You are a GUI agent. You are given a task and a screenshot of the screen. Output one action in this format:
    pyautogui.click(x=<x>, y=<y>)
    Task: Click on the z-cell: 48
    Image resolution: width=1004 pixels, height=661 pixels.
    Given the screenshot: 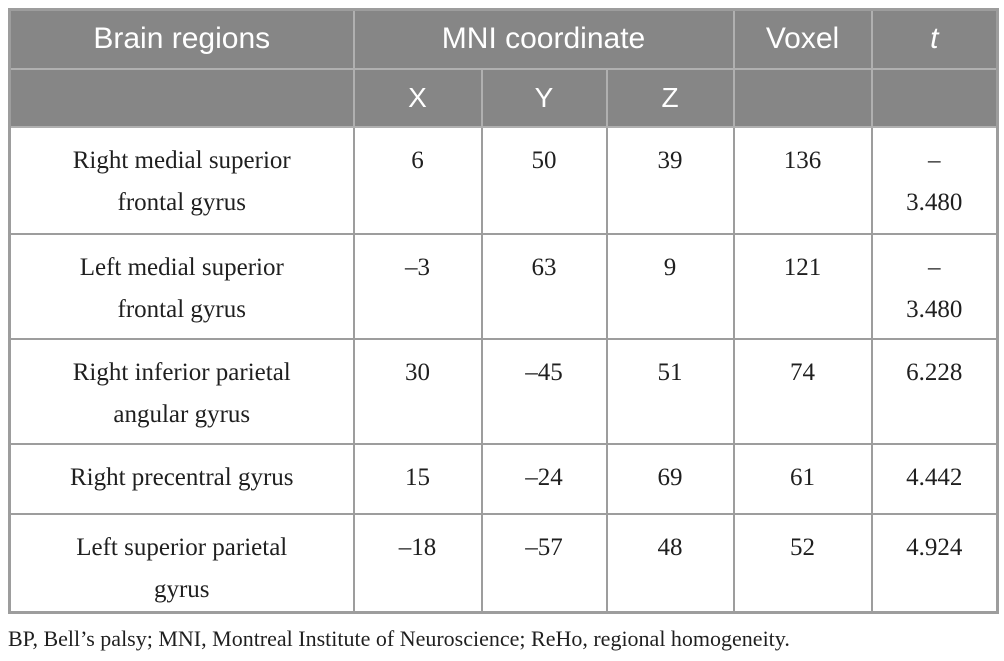 What is the action you would take?
    pyautogui.click(x=670, y=562)
    